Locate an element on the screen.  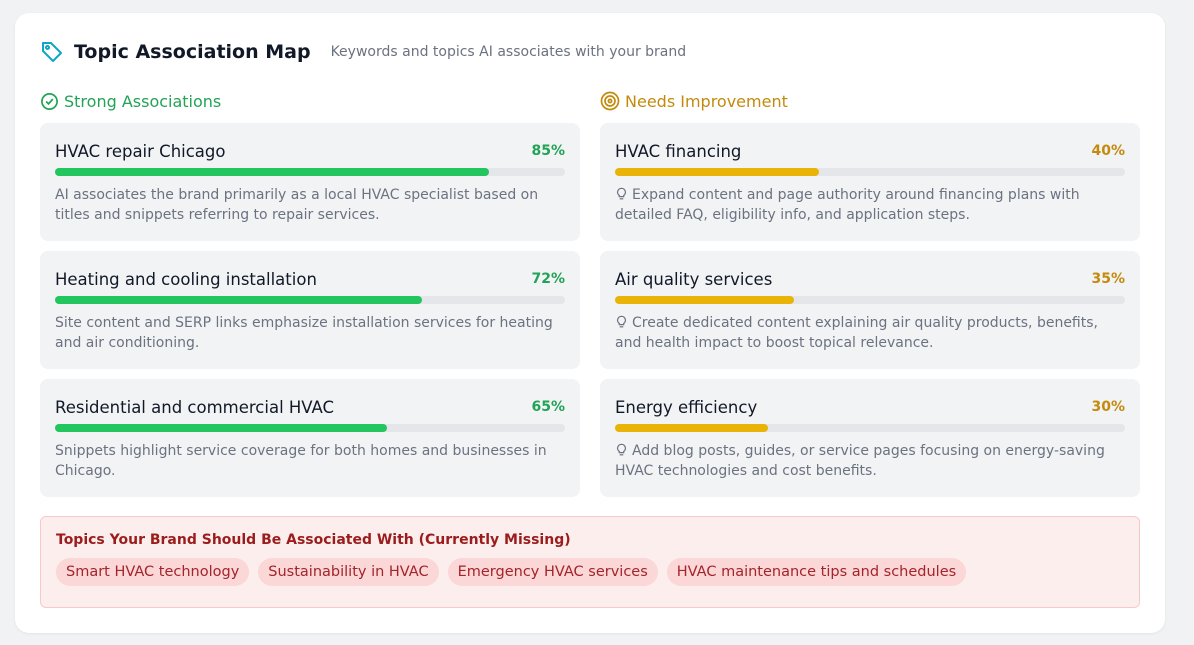
topic-row: HVAC repair Chicago 85% is located at coordinates (310, 151).